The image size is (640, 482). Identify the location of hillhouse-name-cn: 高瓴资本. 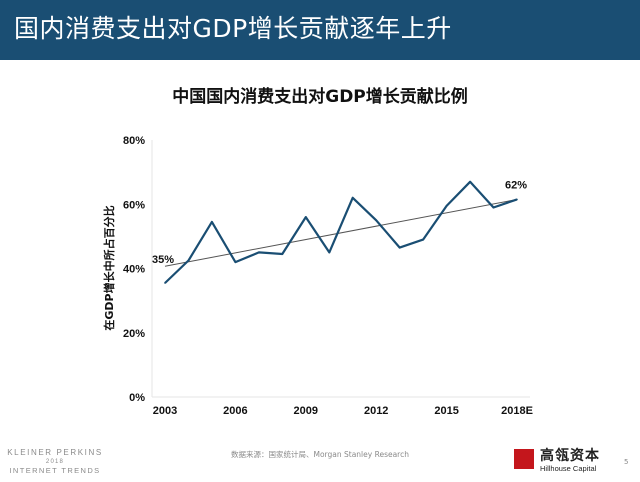
(570, 456).